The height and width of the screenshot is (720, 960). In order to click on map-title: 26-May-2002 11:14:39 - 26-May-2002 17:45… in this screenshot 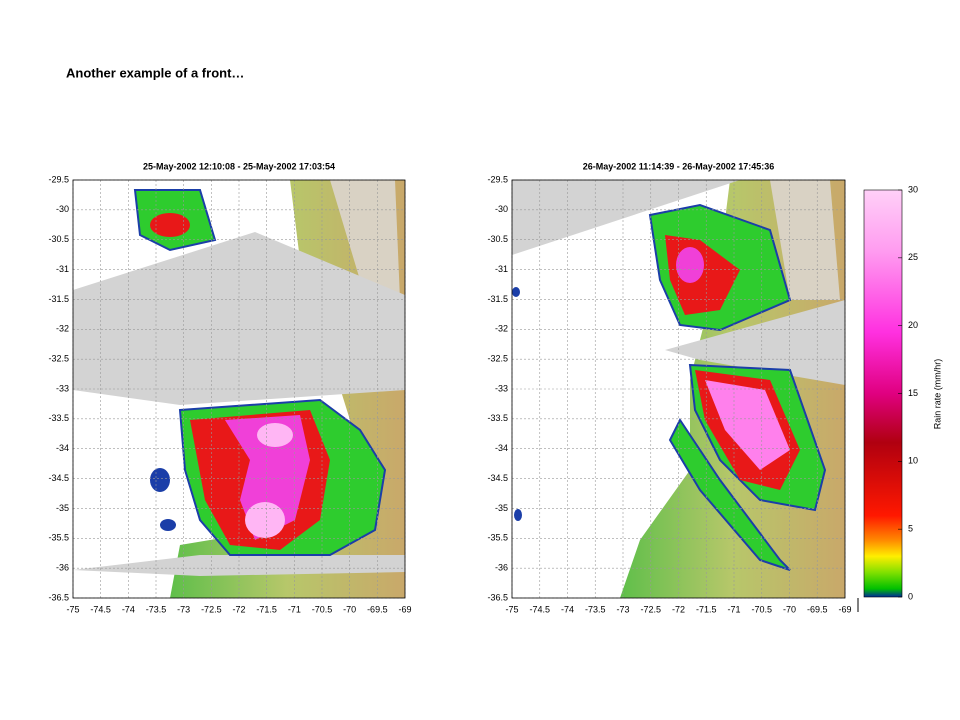, I will do `click(679, 166)`.